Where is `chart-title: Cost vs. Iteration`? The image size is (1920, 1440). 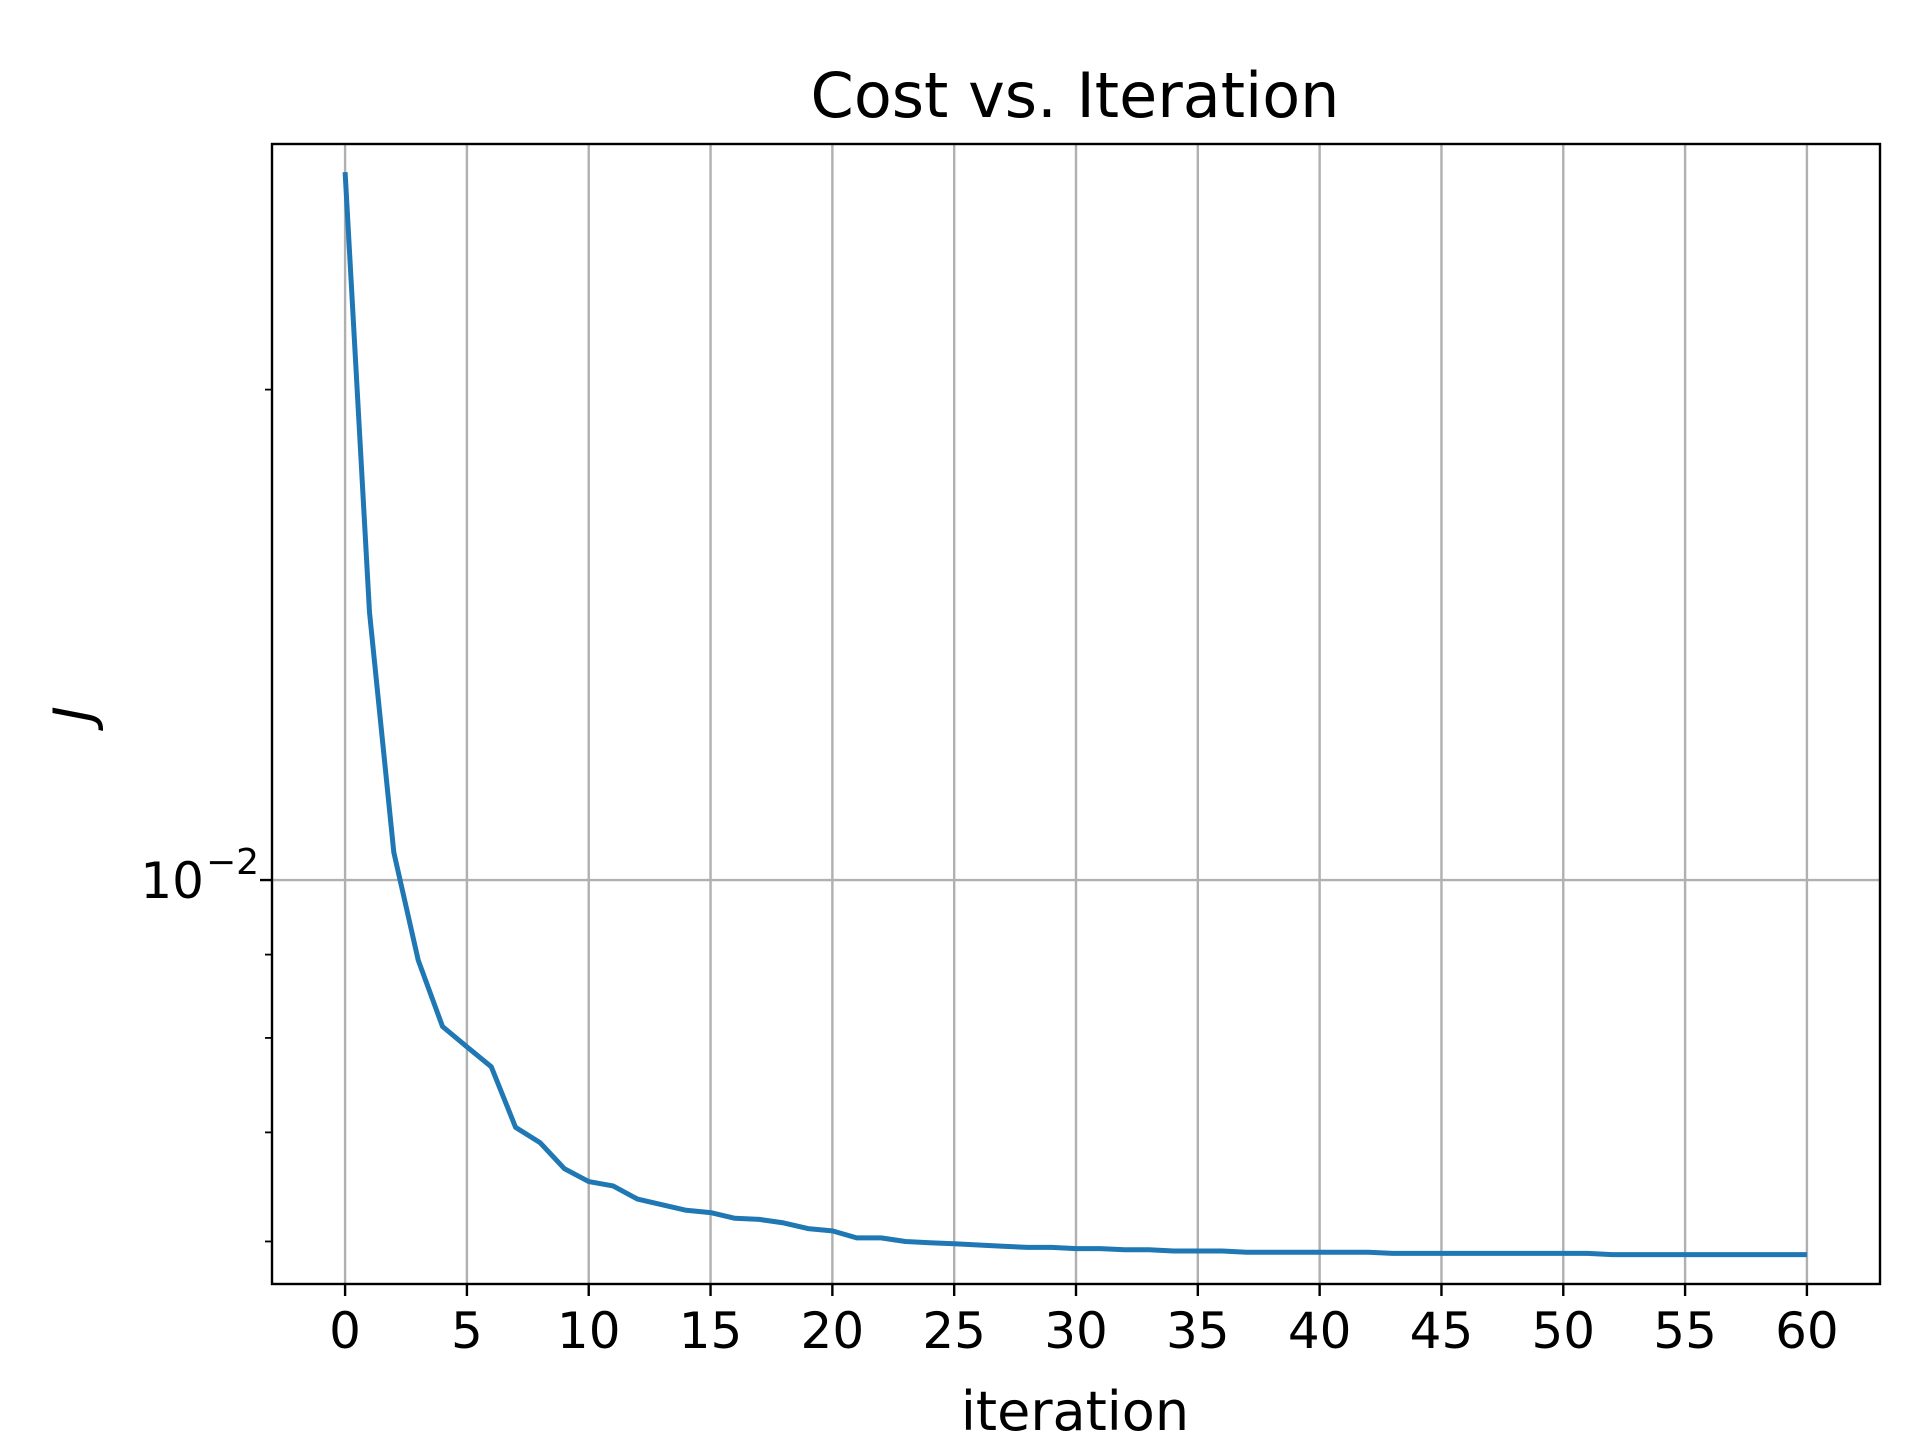
chart-title: Cost vs. Iteration is located at coordinates (1075, 95).